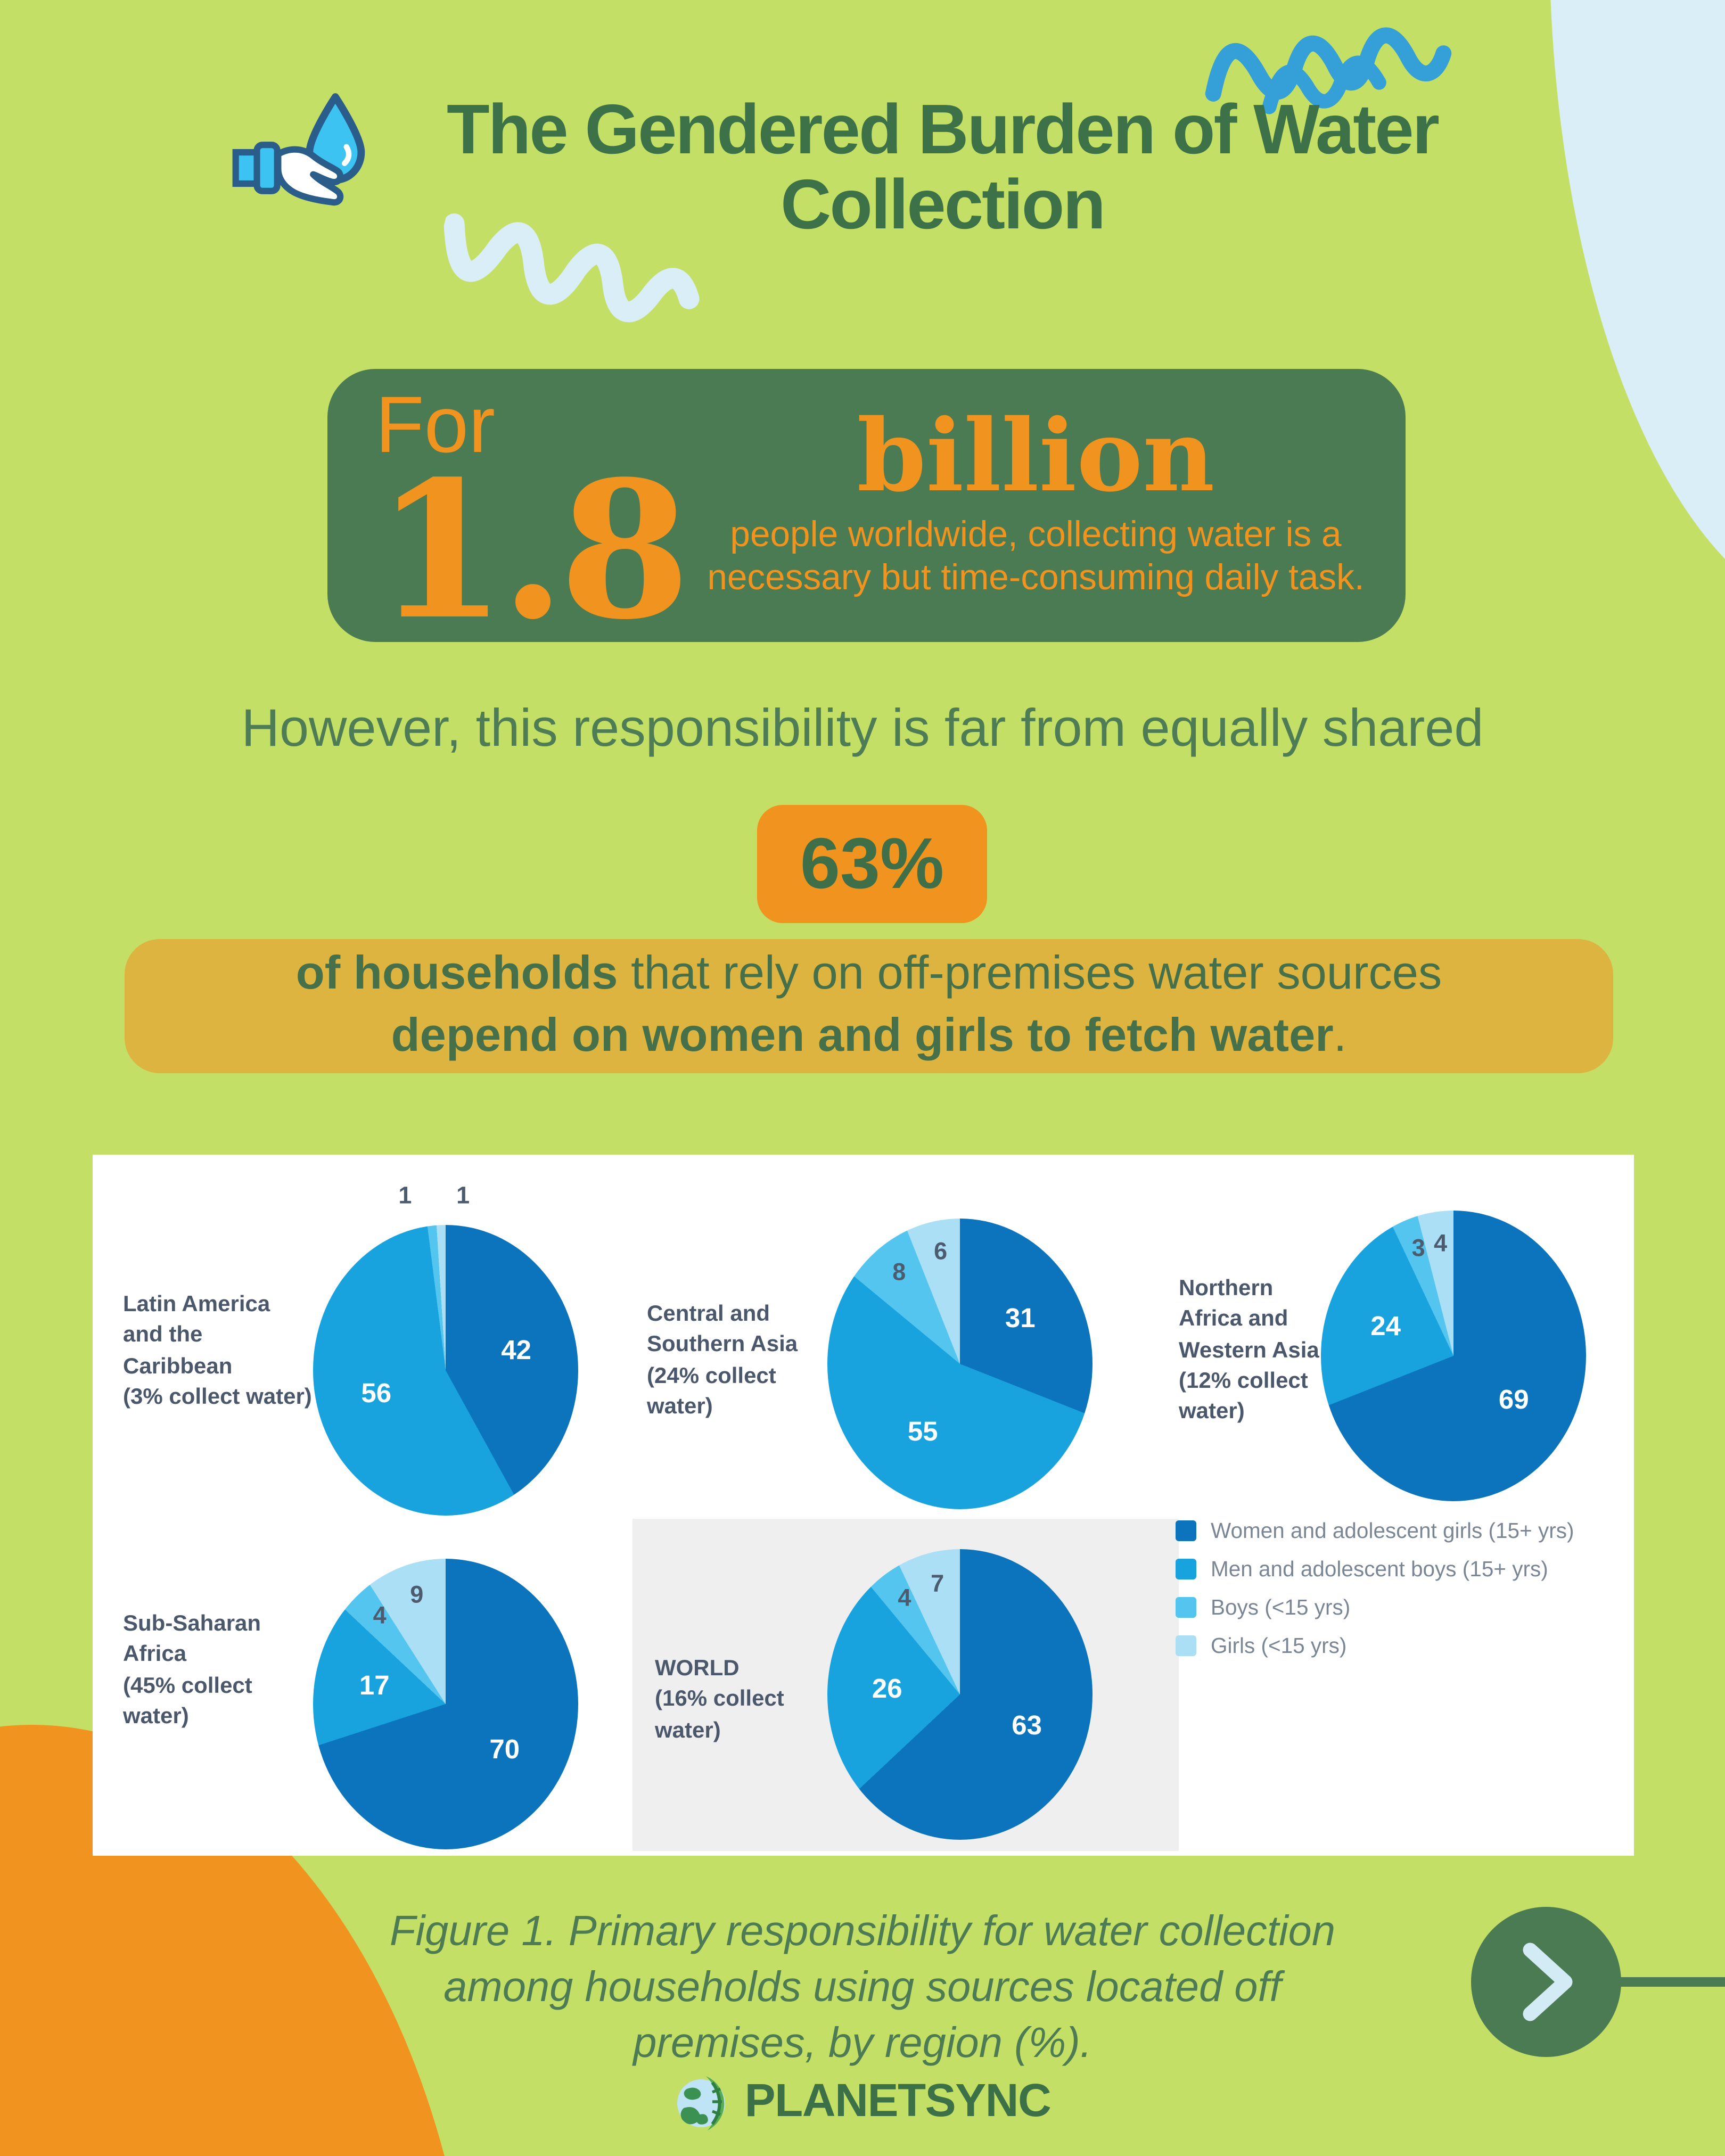  Describe the element at coordinates (435, 425) in the screenshot. I see `stat-for-label: For` at that location.